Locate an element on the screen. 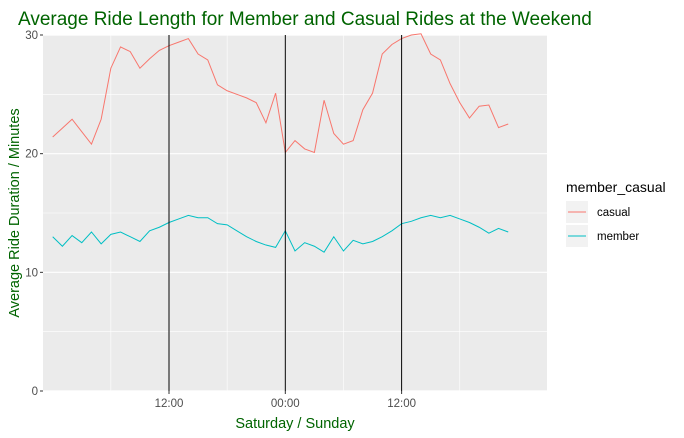 The width and height of the screenshot is (684, 438). legend: member_casual casual member is located at coordinates (616, 213).